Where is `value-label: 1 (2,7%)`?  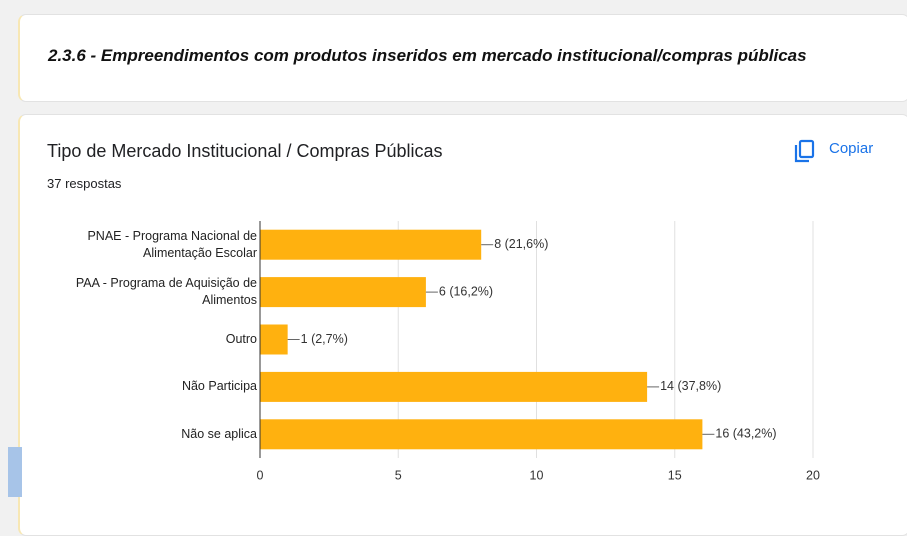 value-label: 1 (2,7%) is located at coordinates (324, 339).